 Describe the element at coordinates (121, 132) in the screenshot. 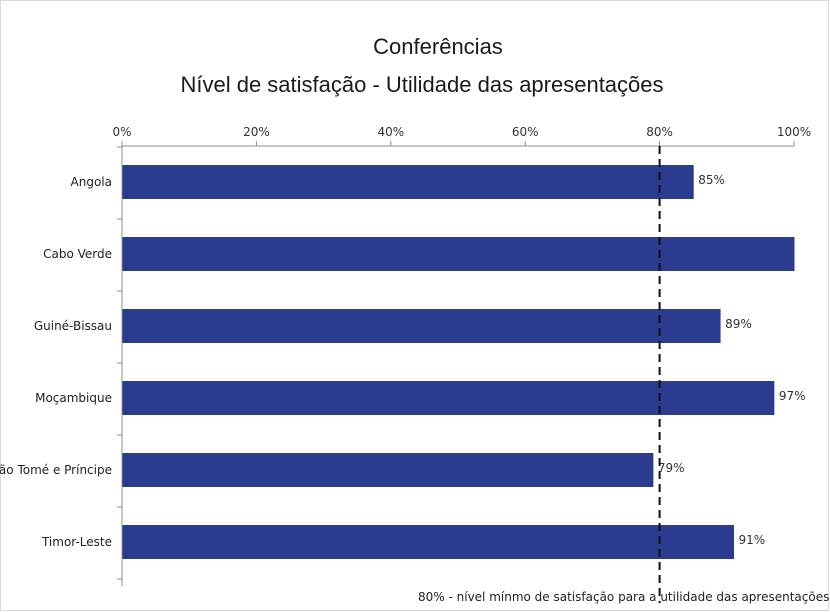

I see `x-tick-label: 0%` at that location.